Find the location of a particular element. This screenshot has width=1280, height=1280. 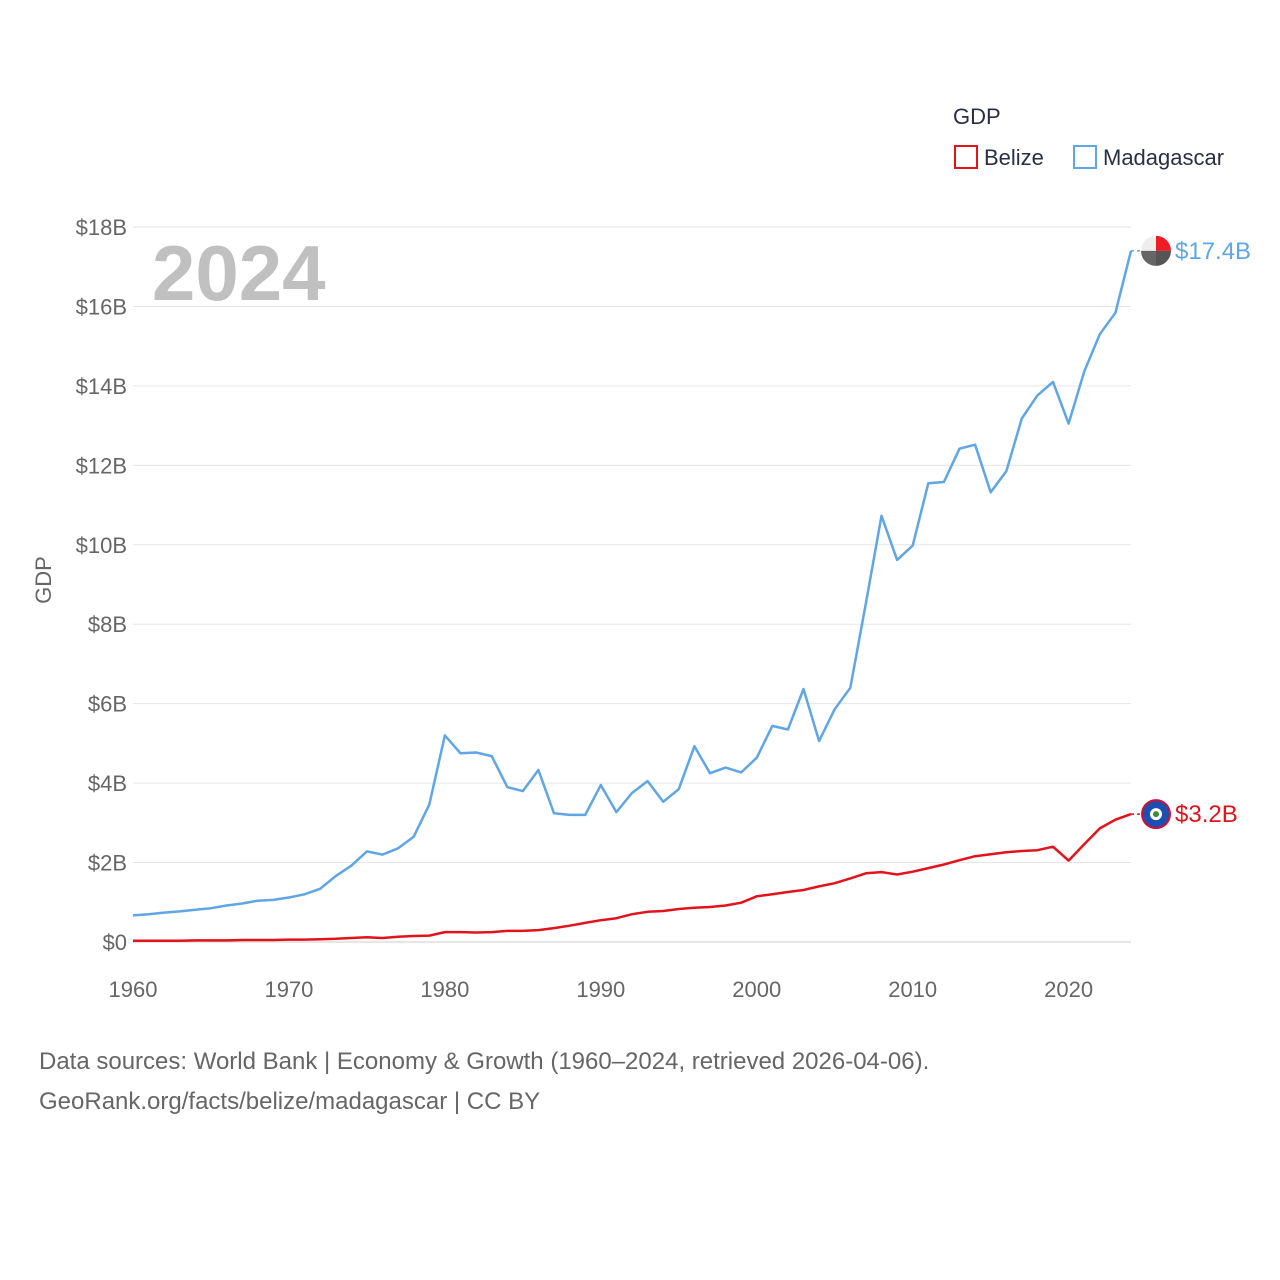

y-tick-label: $0 is located at coordinates (115, 942).